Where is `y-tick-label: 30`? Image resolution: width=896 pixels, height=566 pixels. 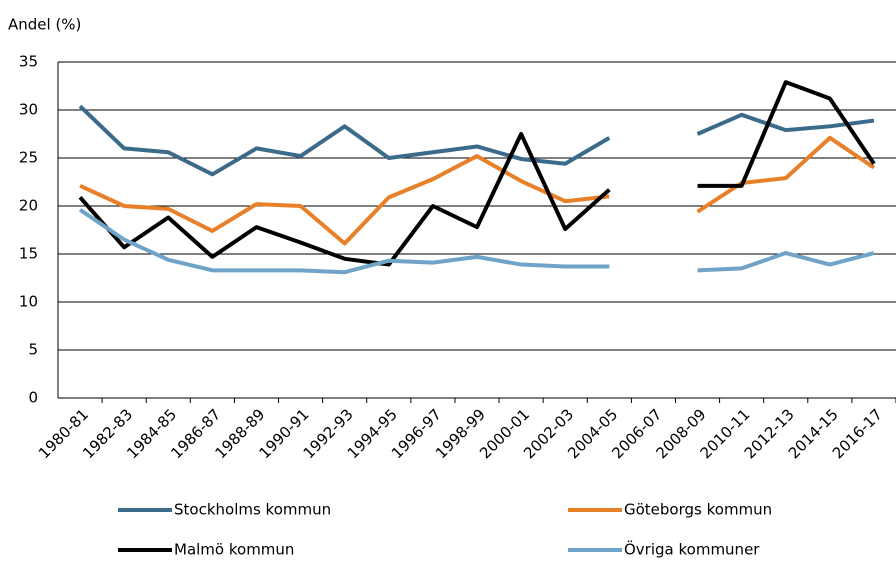 y-tick-label: 30 is located at coordinates (28, 110).